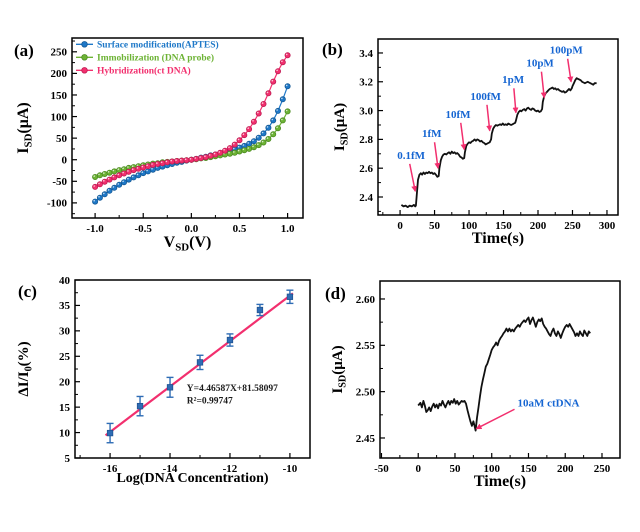 The image size is (640, 532). Describe the element at coordinates (59, 53) in the screenshot. I see `y-tick-label: 250` at that location.